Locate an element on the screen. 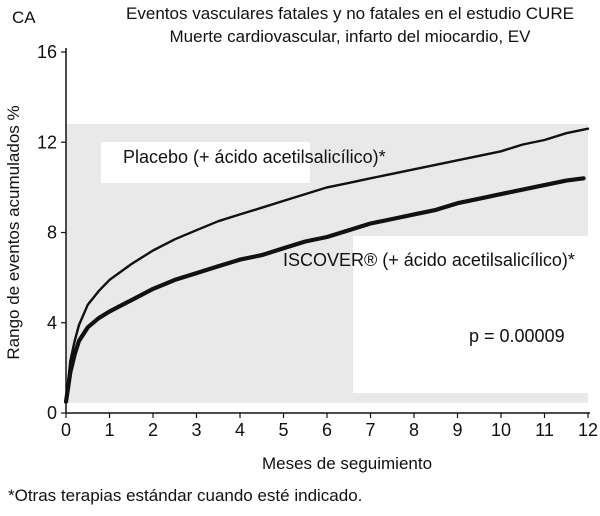 This screenshot has height=516, width=600. legend-box-placebo is located at coordinates (205, 162).